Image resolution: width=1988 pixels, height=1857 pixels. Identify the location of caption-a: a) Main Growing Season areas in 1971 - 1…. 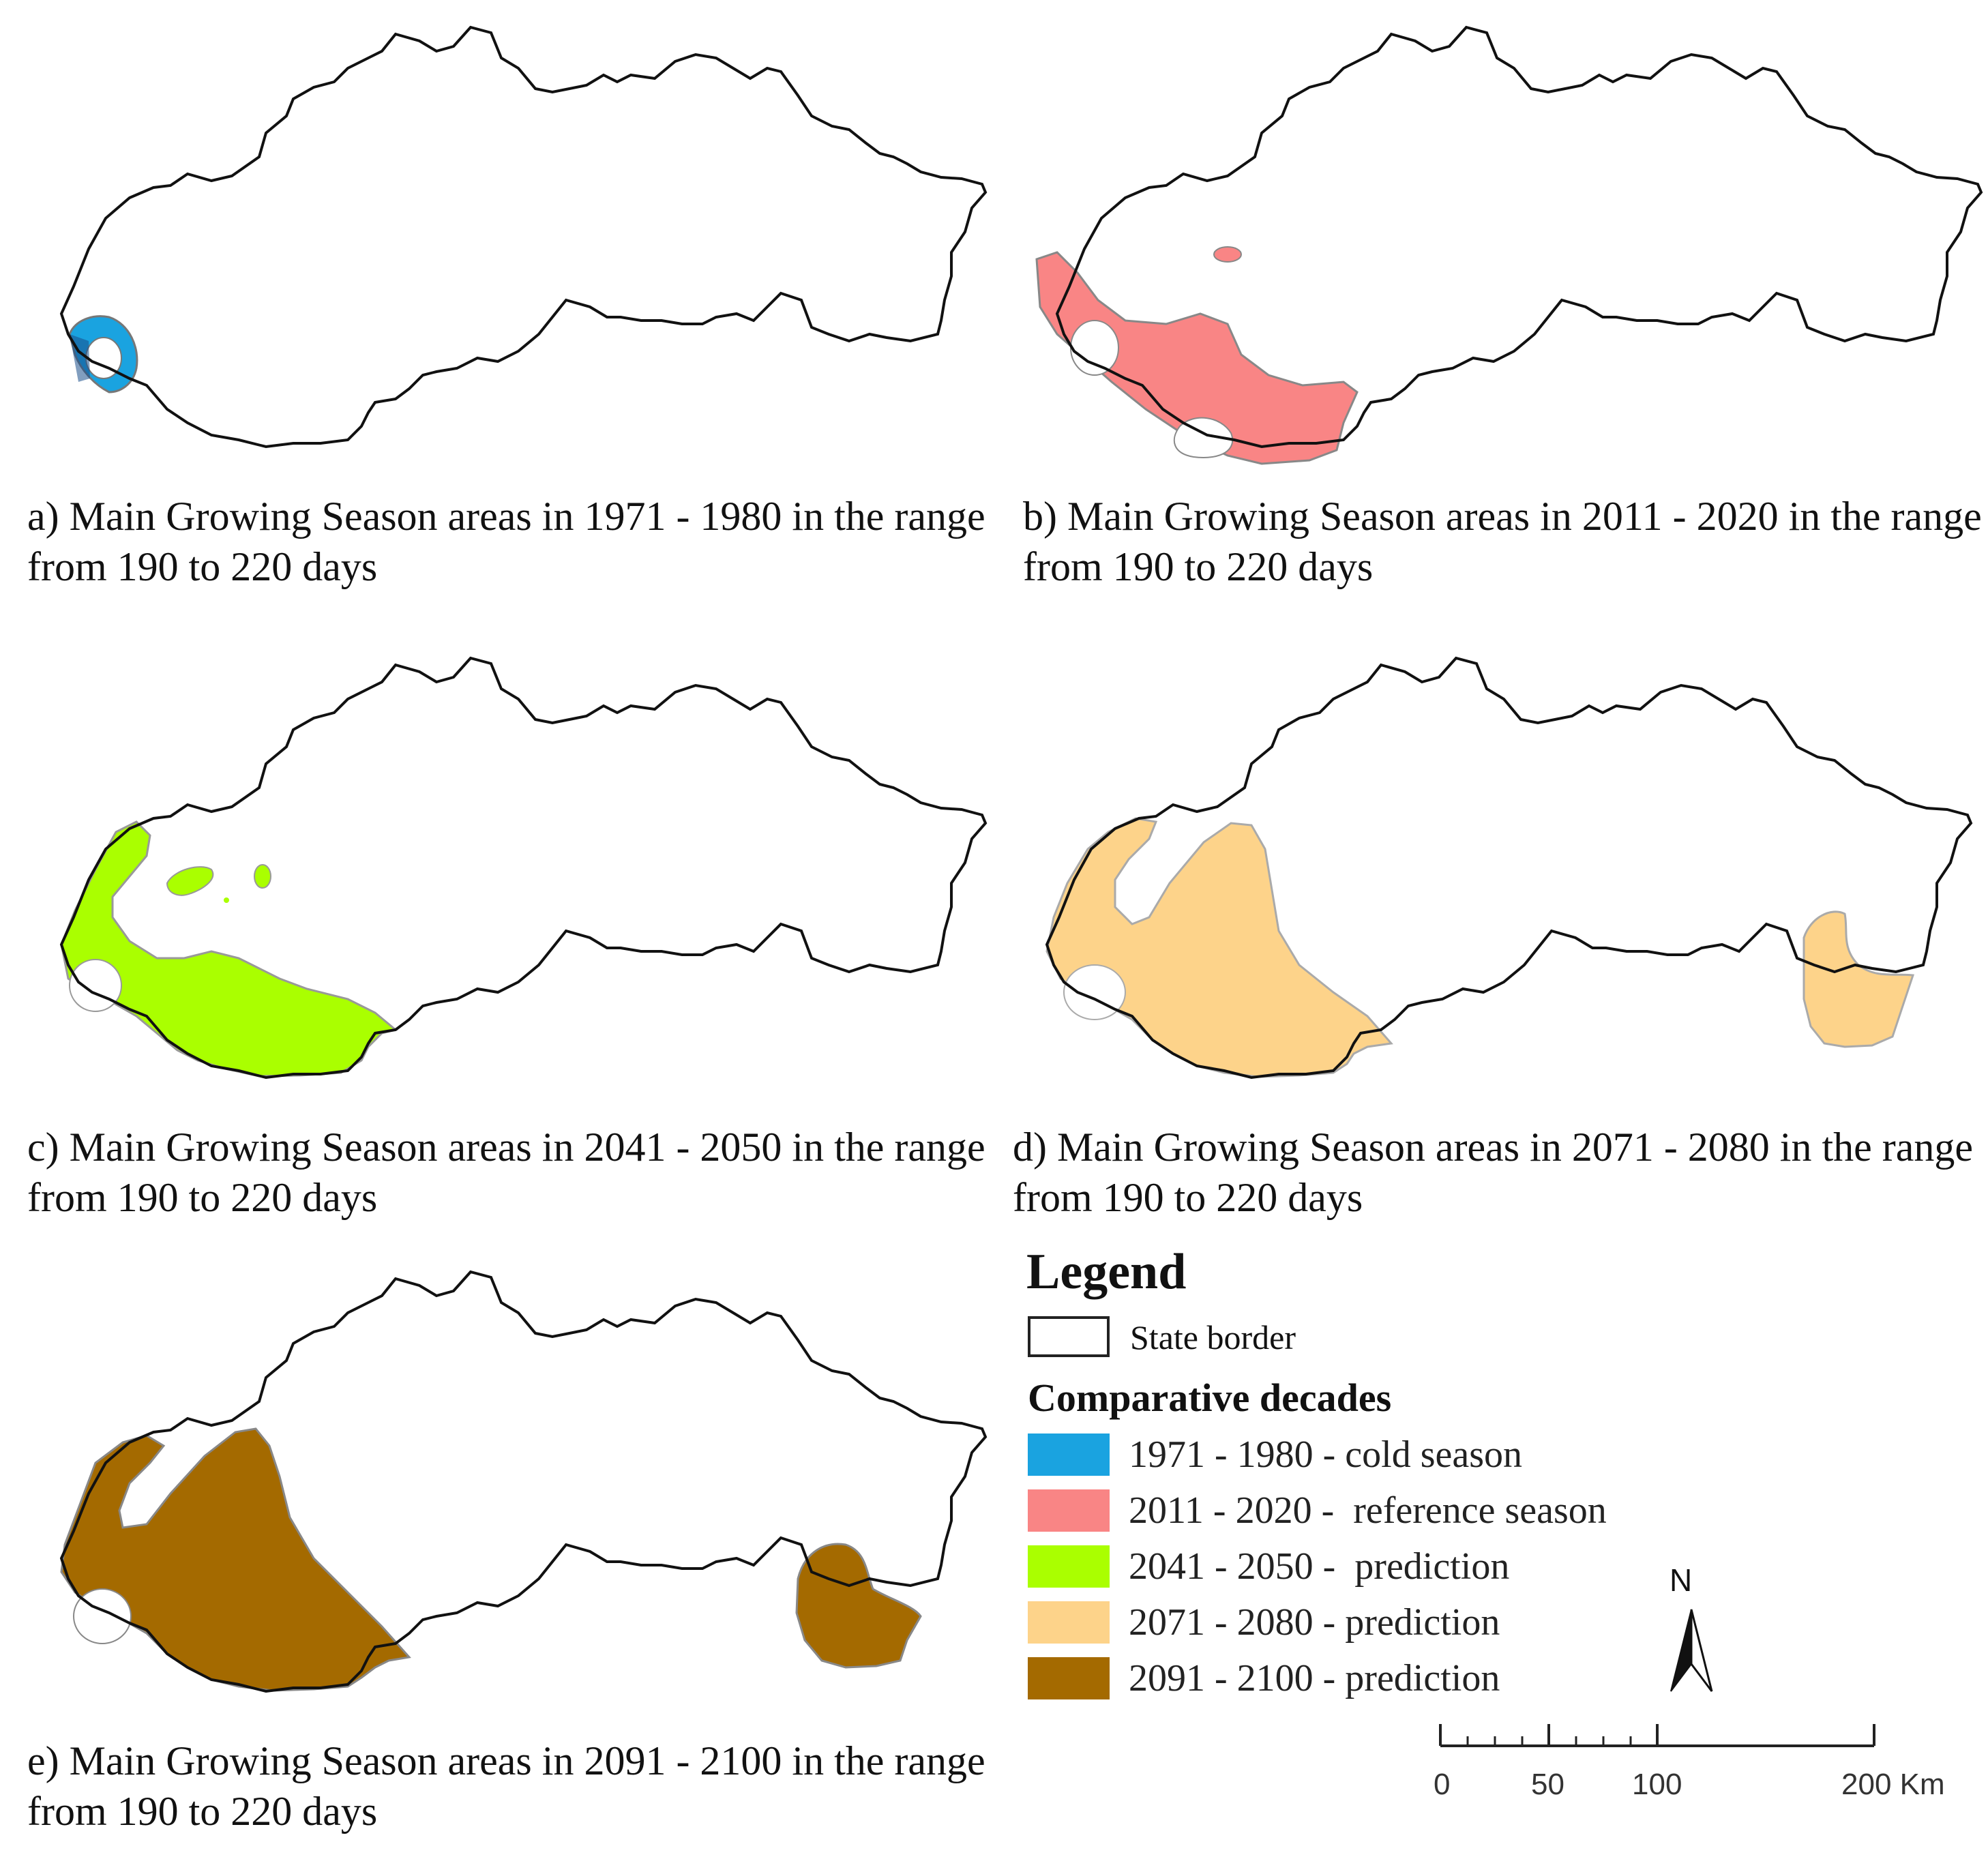
(506, 541).